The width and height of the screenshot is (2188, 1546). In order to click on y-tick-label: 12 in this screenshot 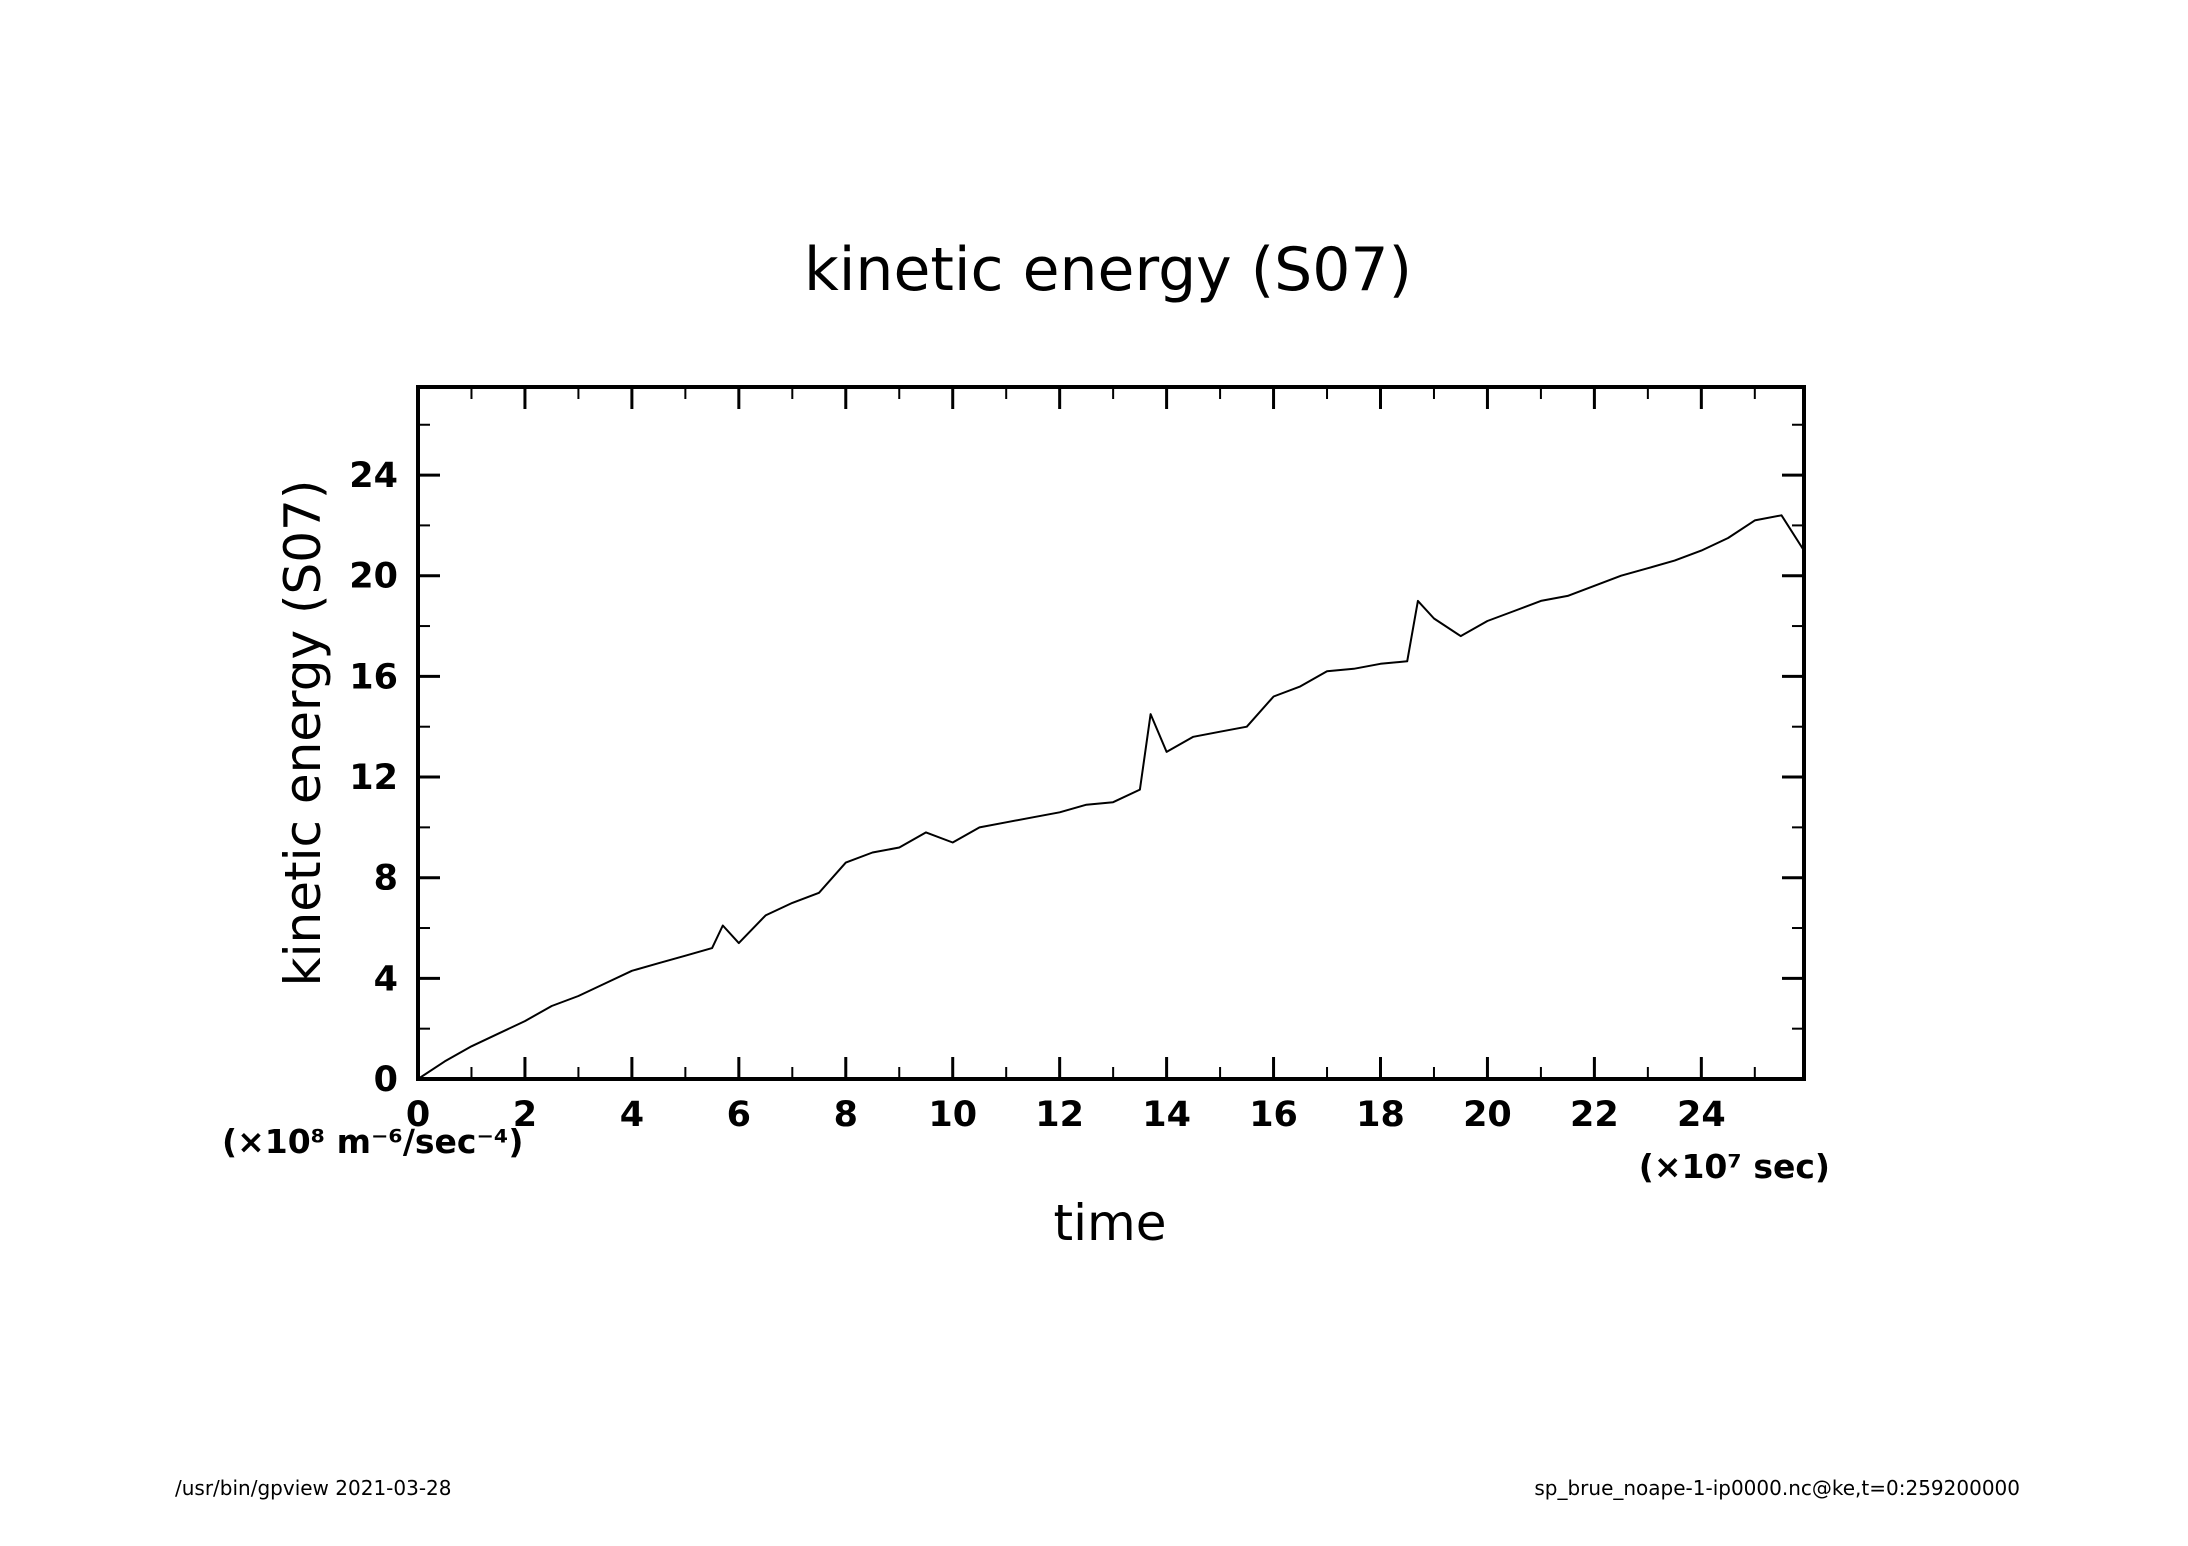, I will do `click(373, 778)`.